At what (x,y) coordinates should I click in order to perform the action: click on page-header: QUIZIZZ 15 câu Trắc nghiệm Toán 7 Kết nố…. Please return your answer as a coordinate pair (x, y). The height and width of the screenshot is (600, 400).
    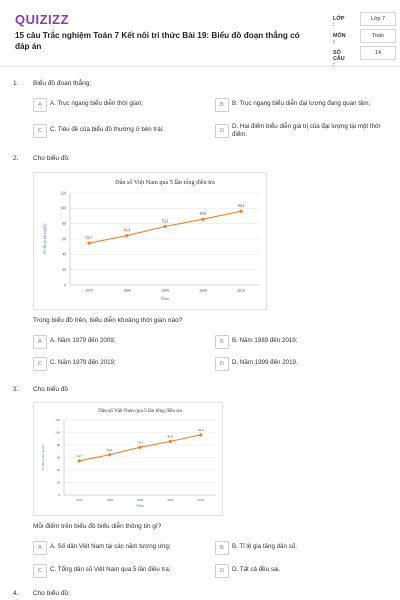
    Looking at the image, I should click on (200, 34).